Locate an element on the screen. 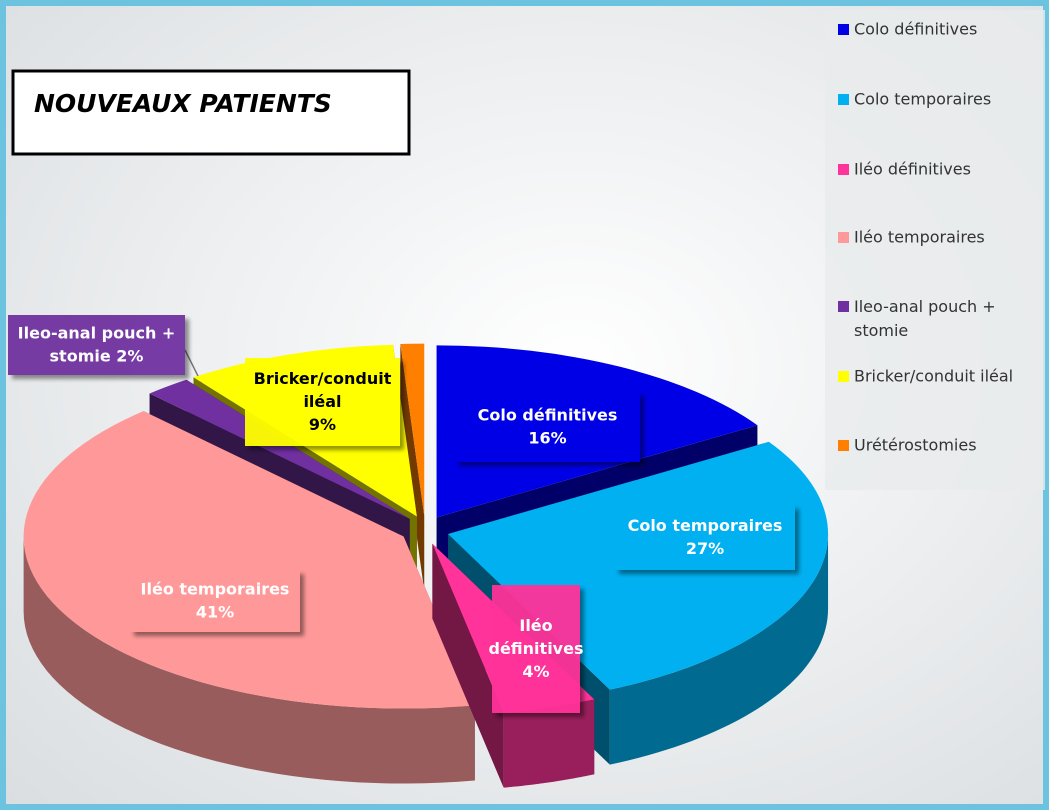 The height and width of the screenshot is (810, 1049). data-label-value: 4% is located at coordinates (535, 671).